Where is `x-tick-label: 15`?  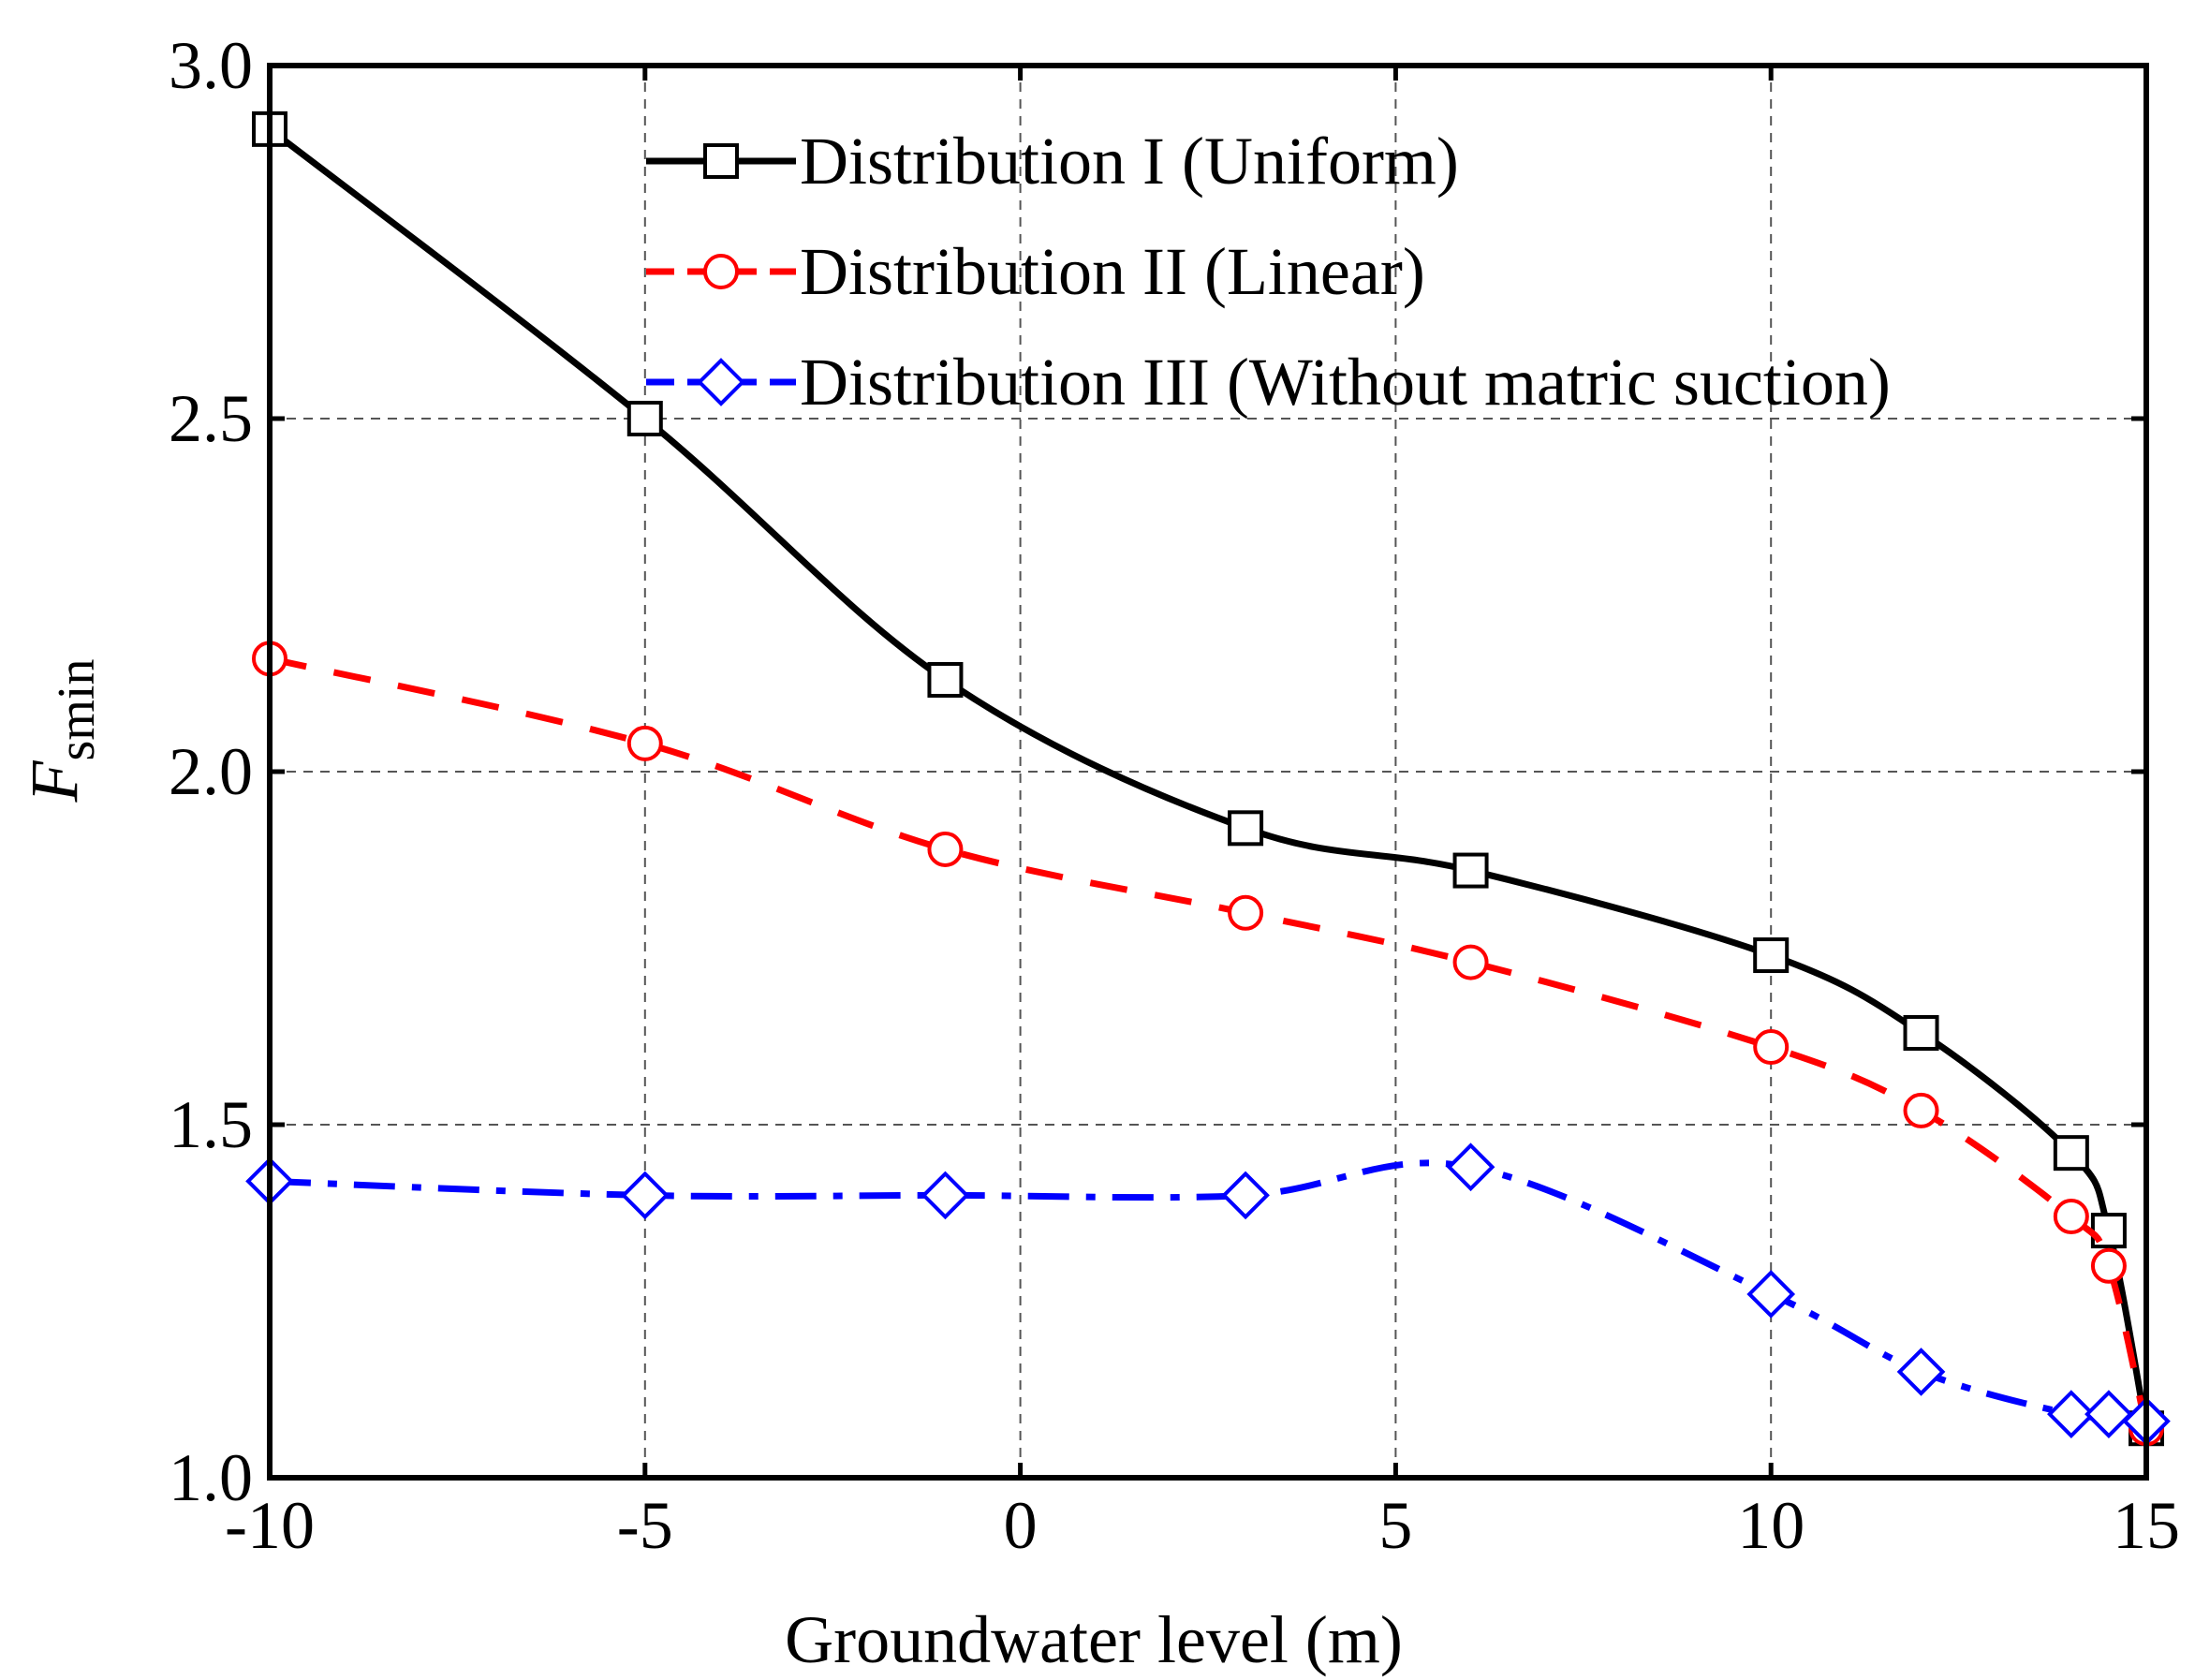 x-tick-label: 15 is located at coordinates (2147, 1525).